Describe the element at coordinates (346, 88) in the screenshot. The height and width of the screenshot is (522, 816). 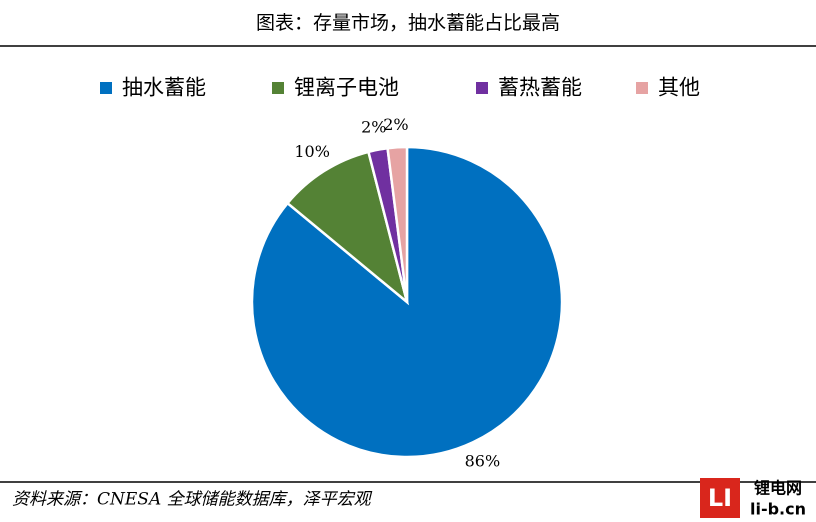
I see `legend-label: 锂离子电池` at that location.